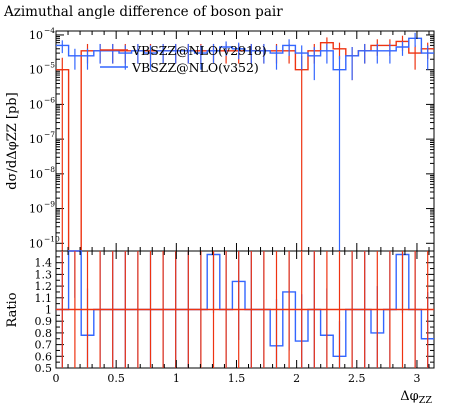 This screenshot has height=406, width=450. Describe the element at coordinates (44, 368) in the screenshot. I see `ratio-y-tick-label: 0.5` at that location.